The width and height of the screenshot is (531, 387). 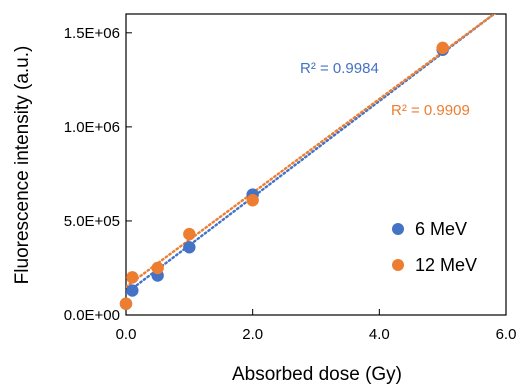 I want to click on r2-label-6mev: R² = 0.9984, so click(x=339, y=68).